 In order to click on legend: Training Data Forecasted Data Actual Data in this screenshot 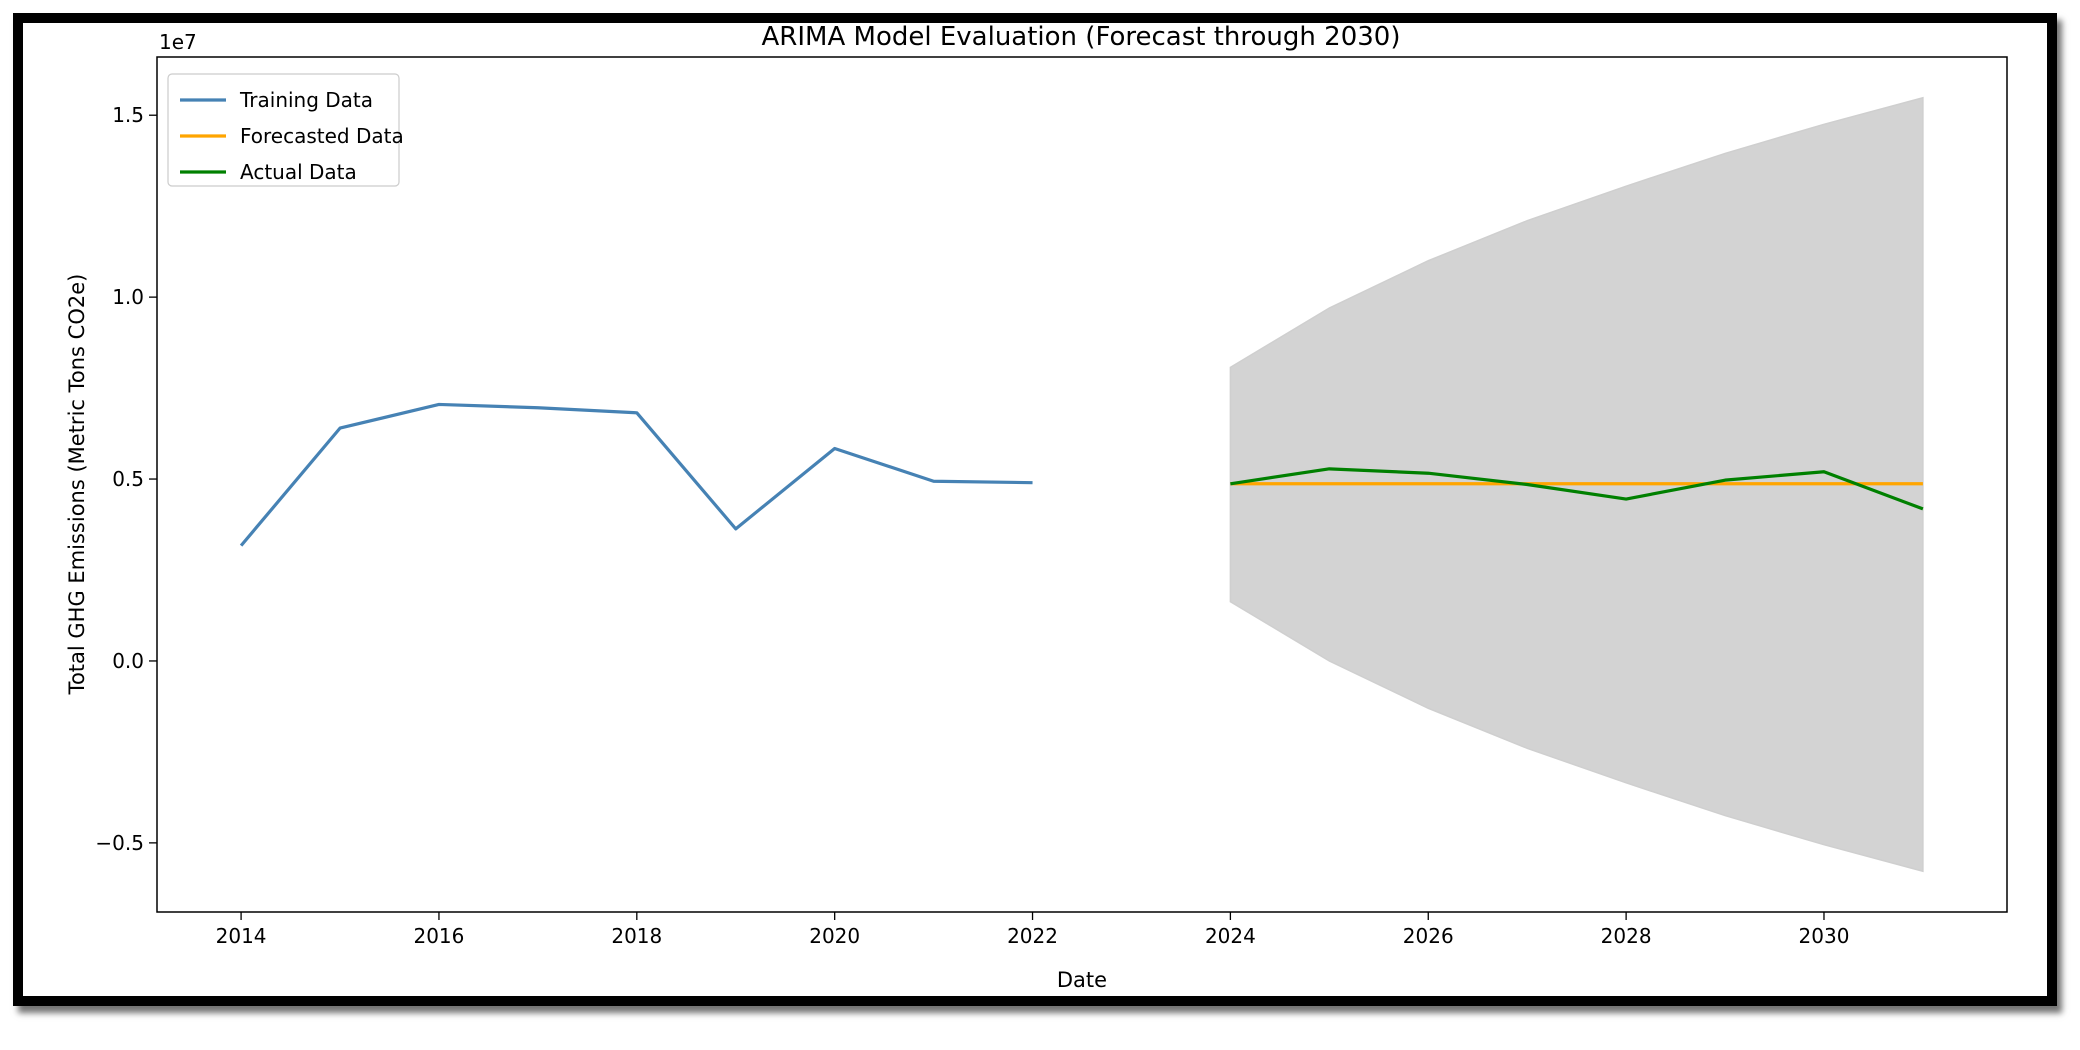, I will do `click(285, 130)`.